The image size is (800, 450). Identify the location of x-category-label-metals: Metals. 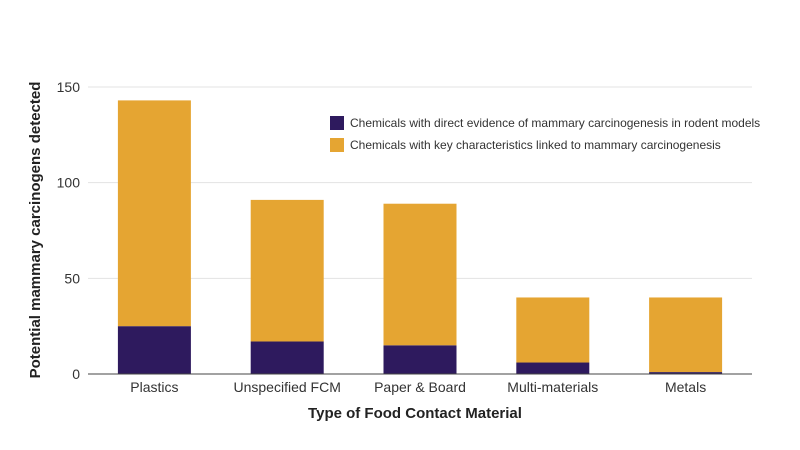
(685, 387).